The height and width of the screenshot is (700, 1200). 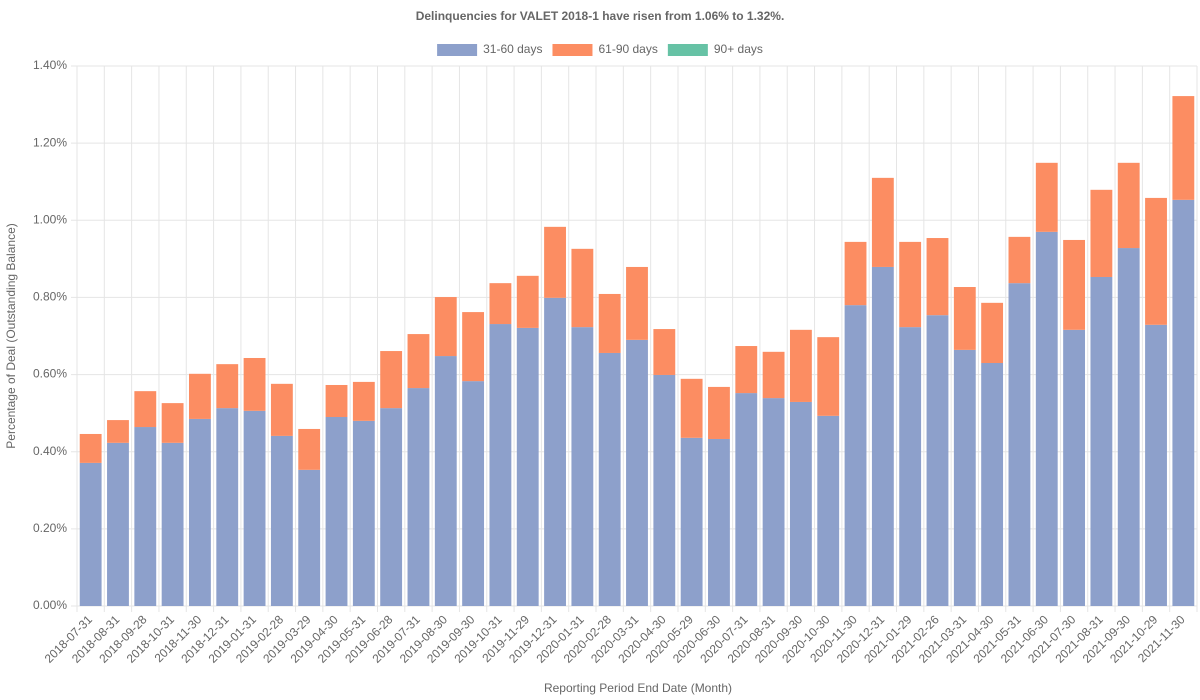 What do you see at coordinates (50, 605) in the screenshot?
I see `y-tick-label: 0.00%` at bounding box center [50, 605].